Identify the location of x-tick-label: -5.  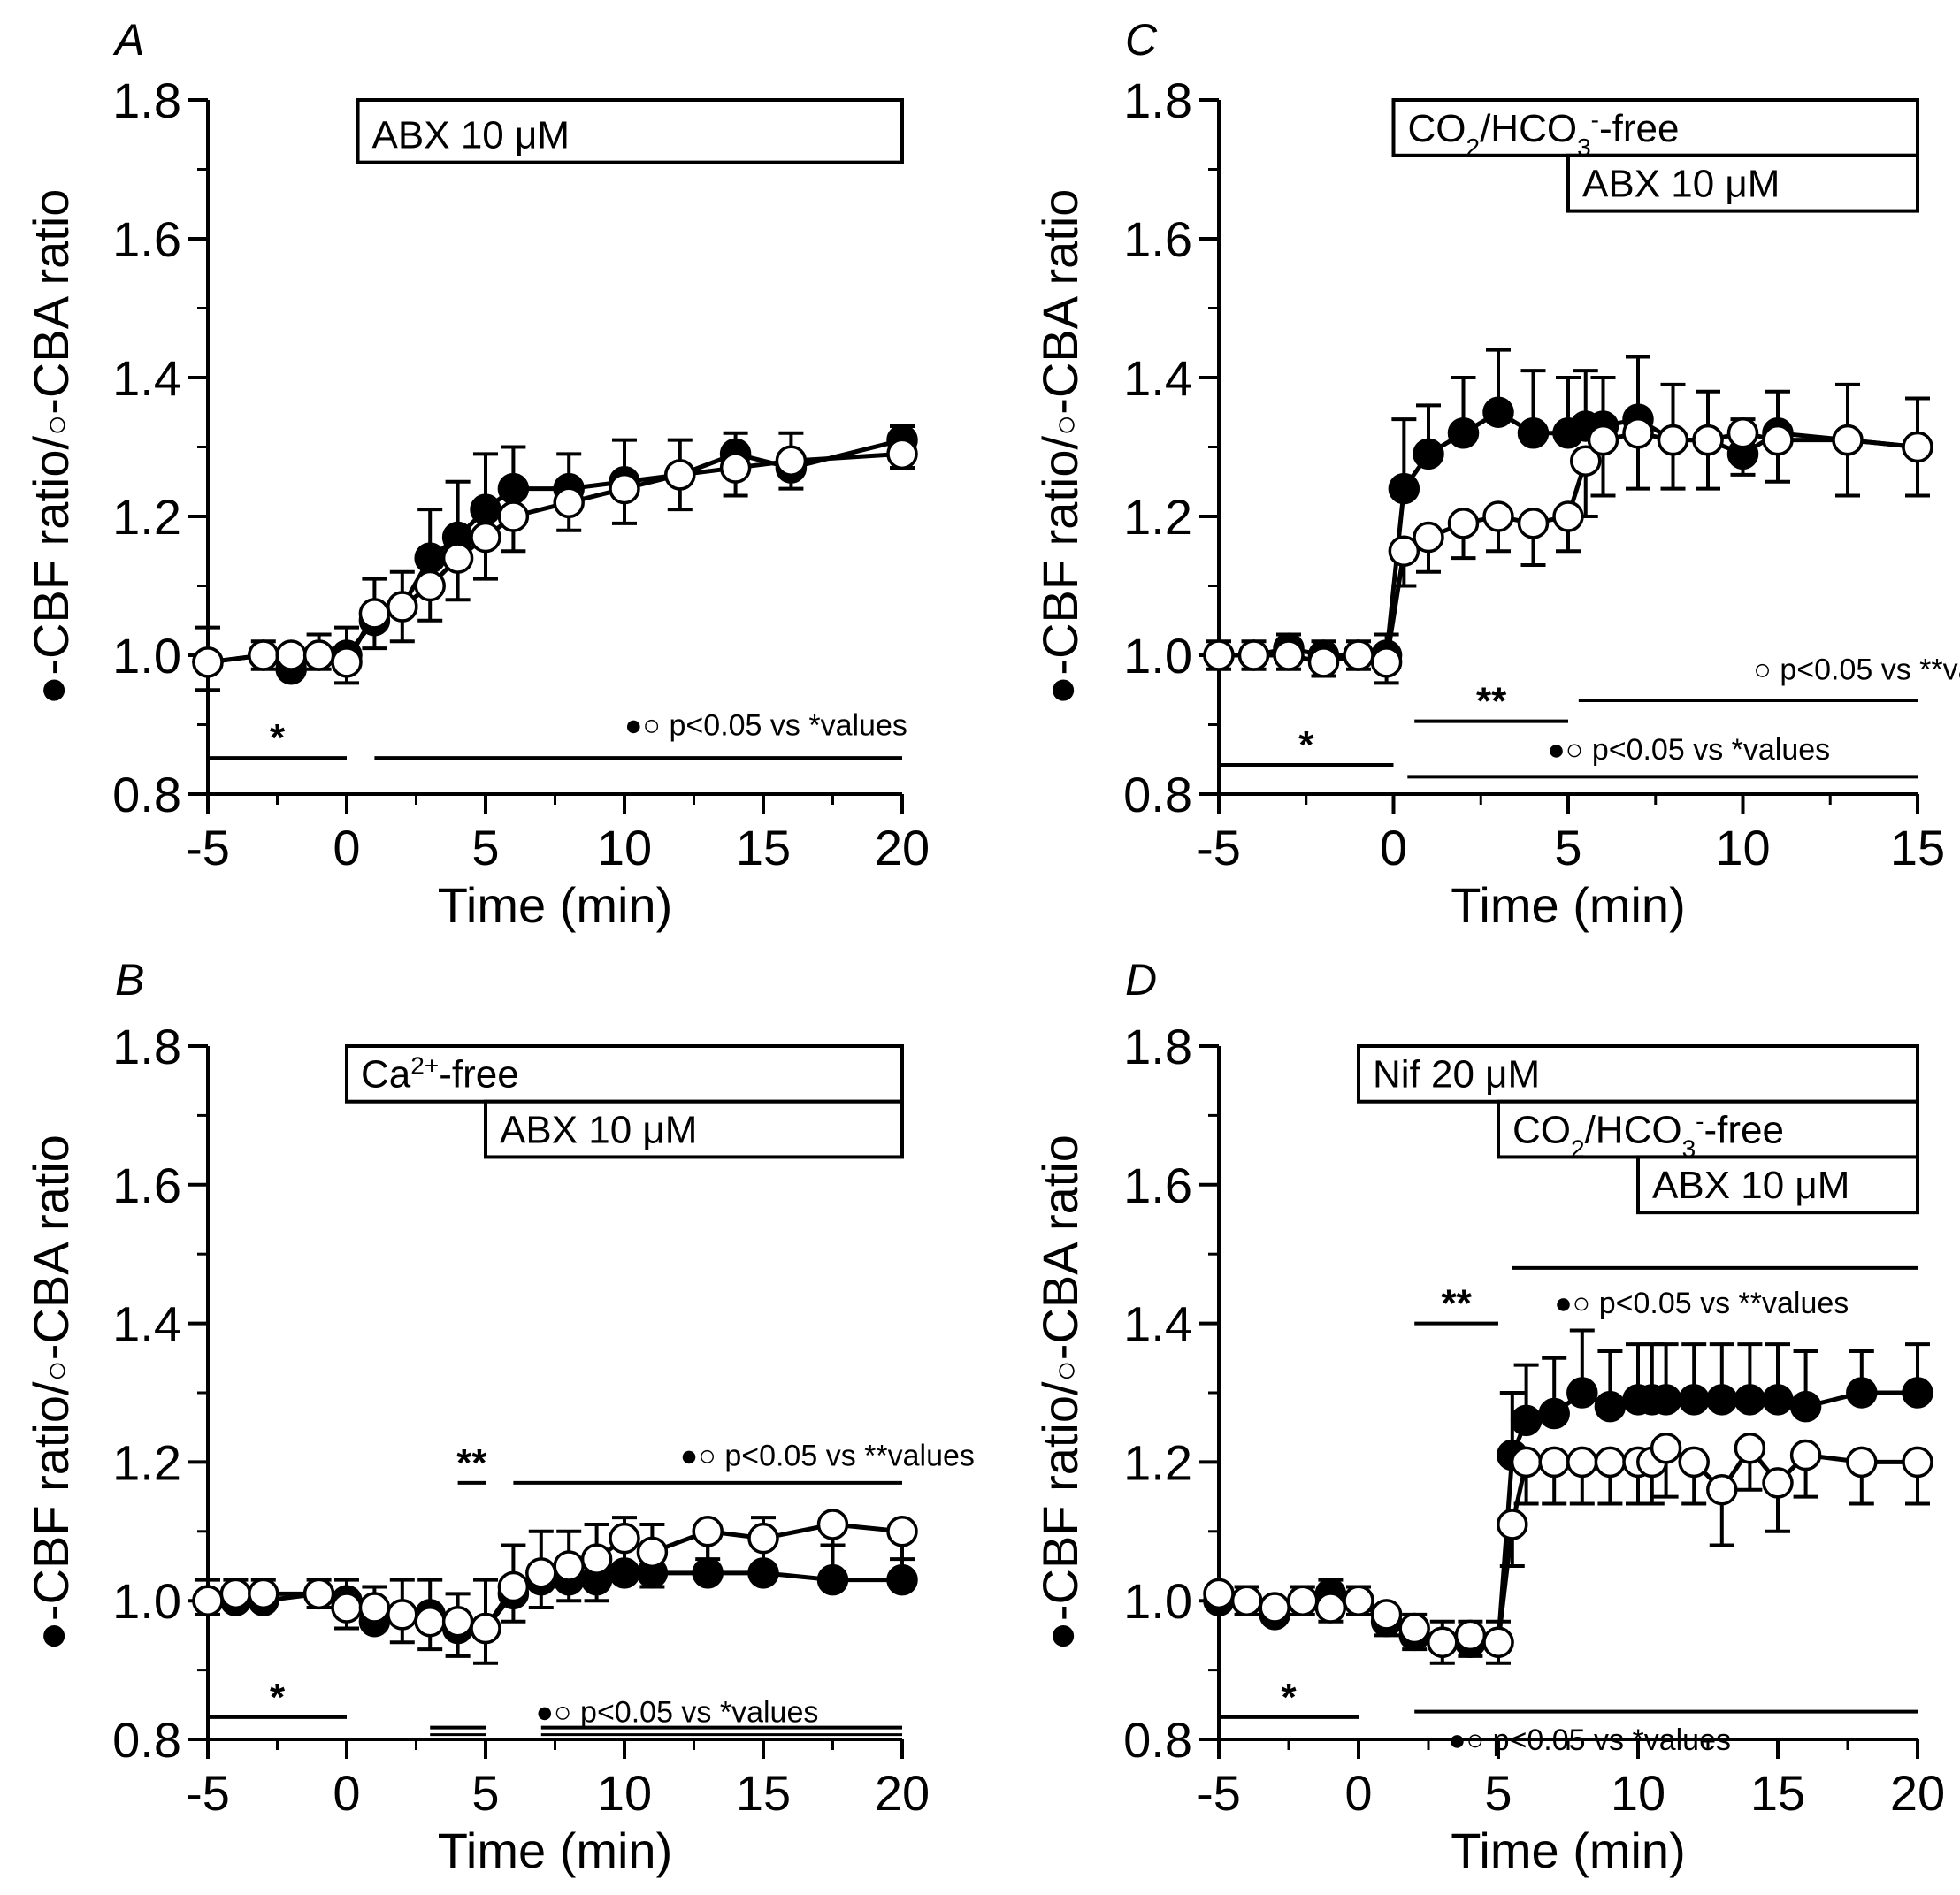
(208, 1793).